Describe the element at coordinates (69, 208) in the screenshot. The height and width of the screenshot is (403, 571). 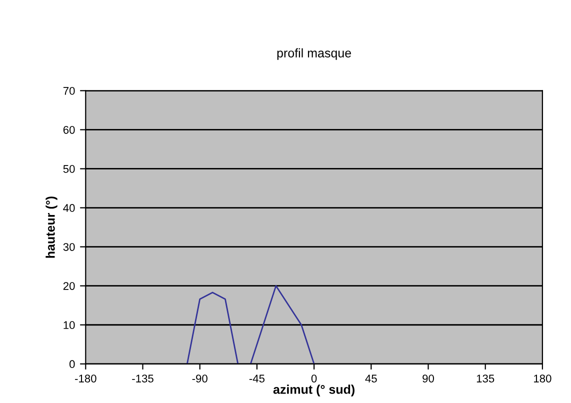
I see `y-tick-label: 40` at that location.